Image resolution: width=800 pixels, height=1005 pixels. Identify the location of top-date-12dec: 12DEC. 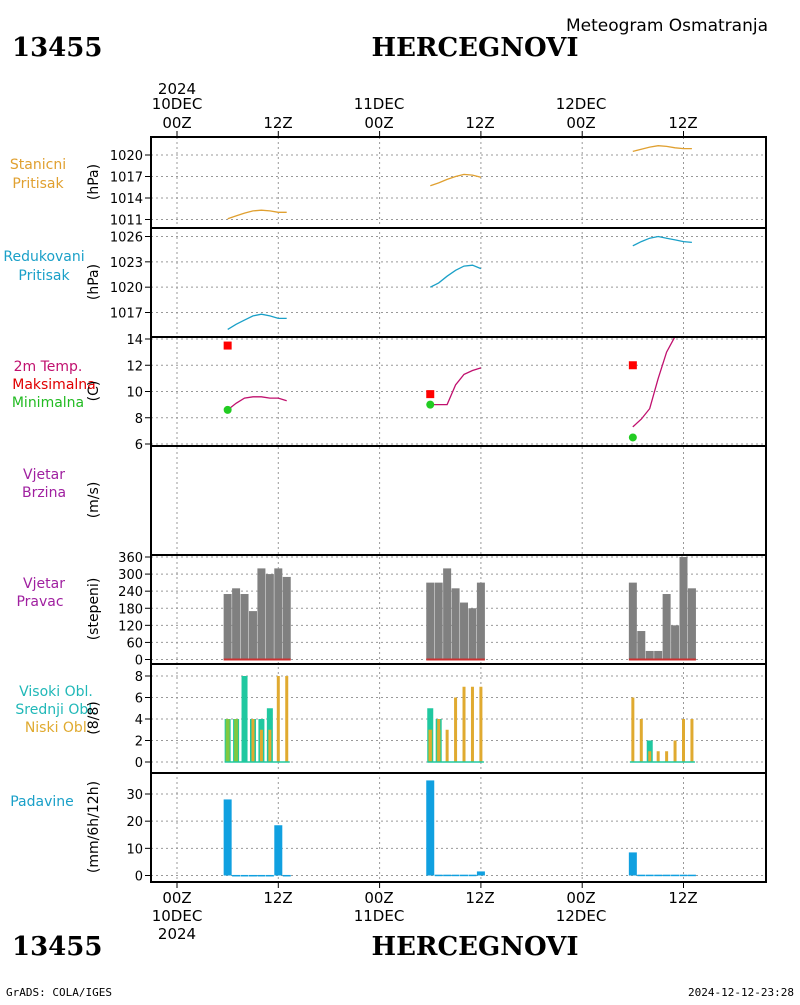
(581, 104).